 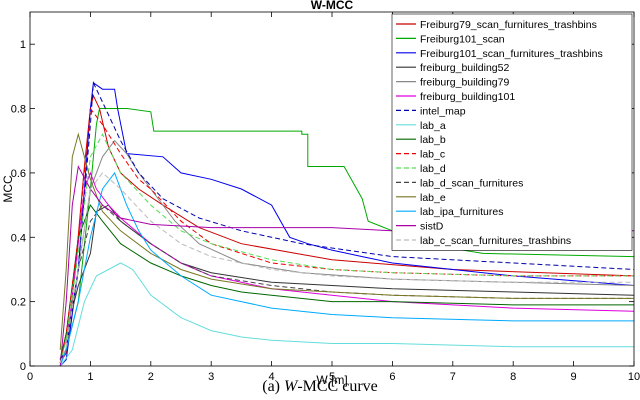 What do you see at coordinates (211, 377) in the screenshot?
I see `x-tick-label: 3` at bounding box center [211, 377].